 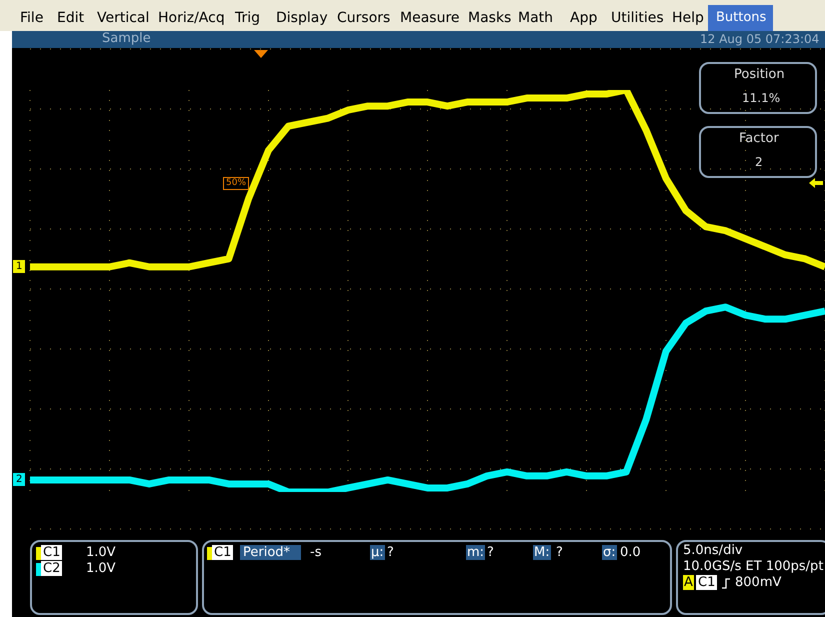 What do you see at coordinates (19, 479) in the screenshot?
I see `series-label: 2` at bounding box center [19, 479].